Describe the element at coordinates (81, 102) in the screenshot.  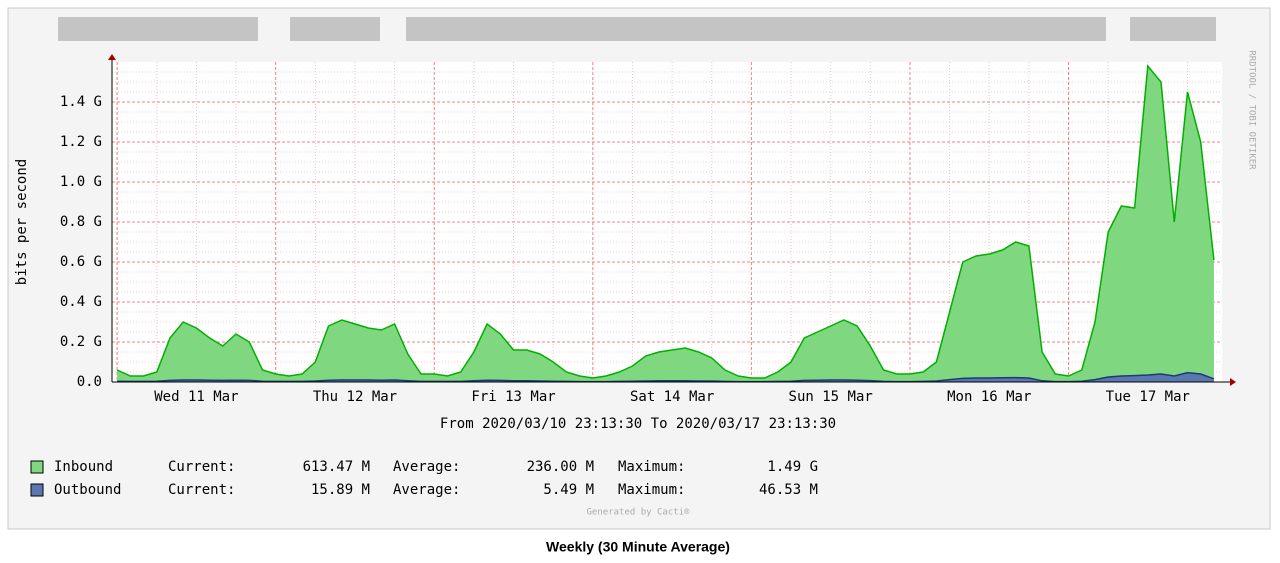
I see `y-tick-label: 1.4 G` at that location.